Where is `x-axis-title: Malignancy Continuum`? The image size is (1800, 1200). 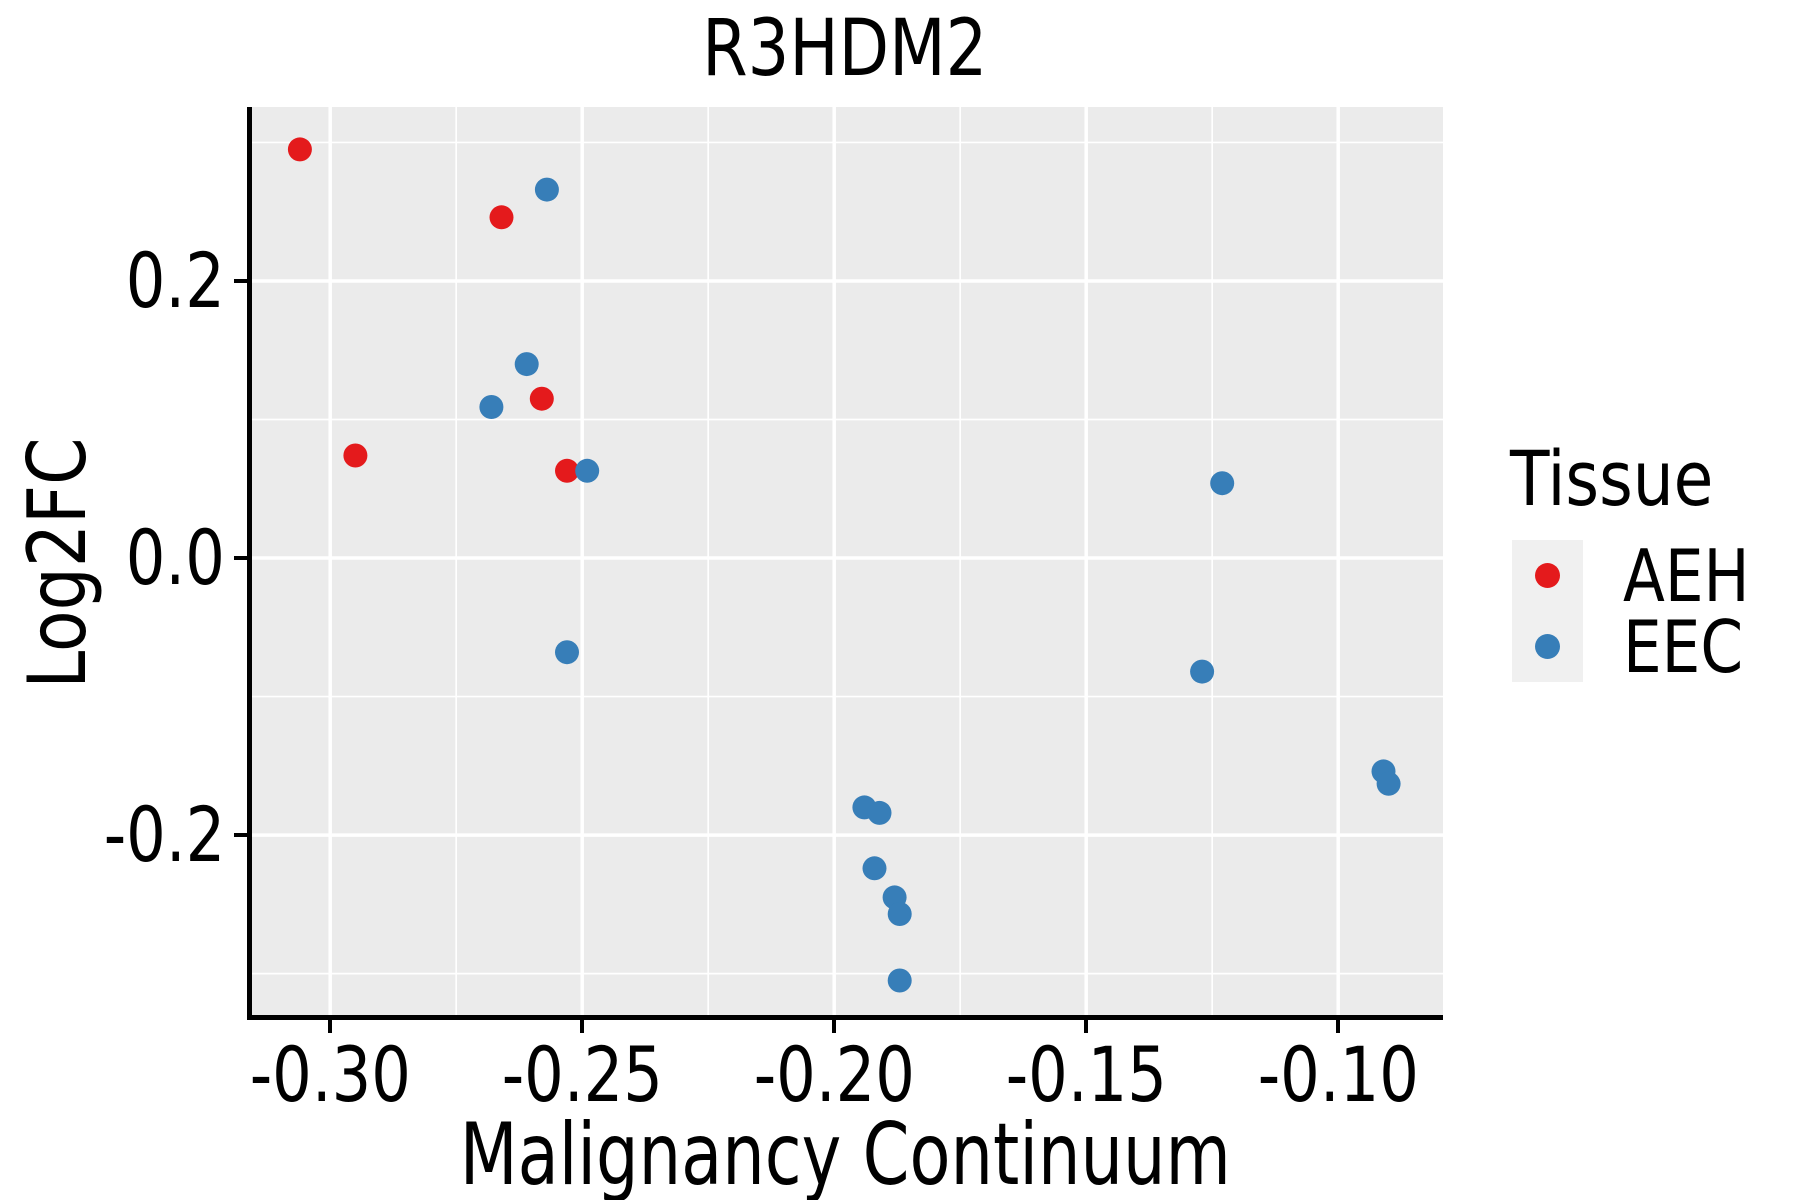
x-axis-title: Malignancy Continuum is located at coordinates (845, 1155).